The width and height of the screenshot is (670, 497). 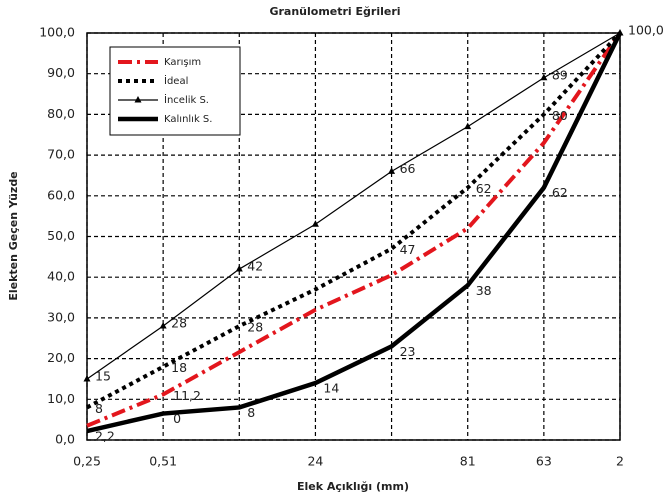 I want to click on y-tick-label: 30,0, so click(x=61, y=316).